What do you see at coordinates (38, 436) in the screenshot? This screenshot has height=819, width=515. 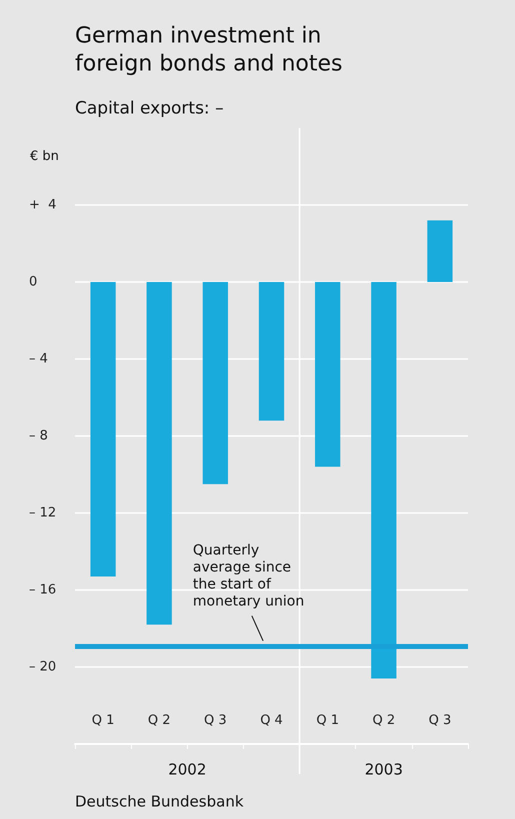 I see `y-tick-label: – 8` at bounding box center [38, 436].